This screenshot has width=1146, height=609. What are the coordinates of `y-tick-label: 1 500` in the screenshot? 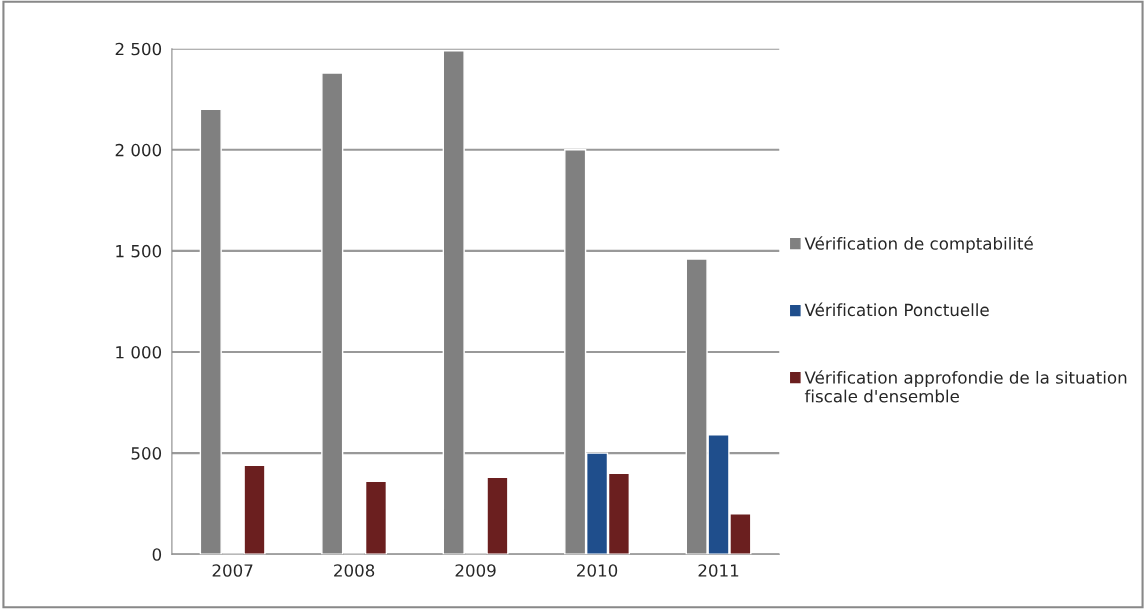 It's located at (139, 251).